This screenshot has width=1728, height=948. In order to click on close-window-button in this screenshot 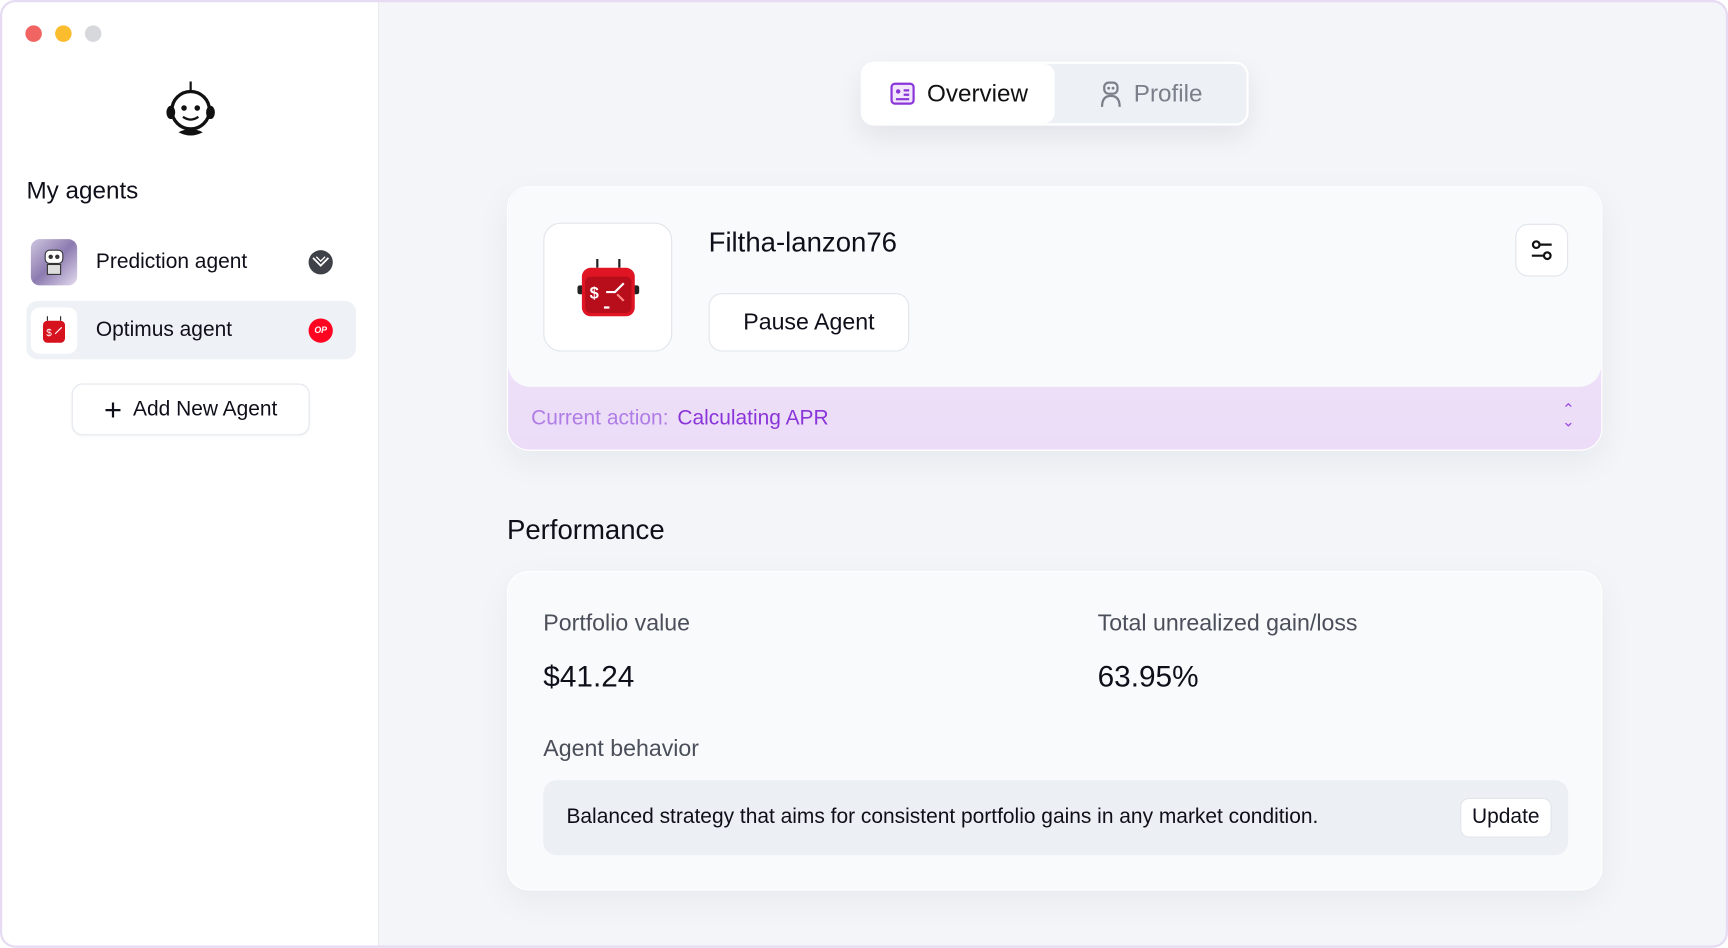, I will do `click(33, 33)`.